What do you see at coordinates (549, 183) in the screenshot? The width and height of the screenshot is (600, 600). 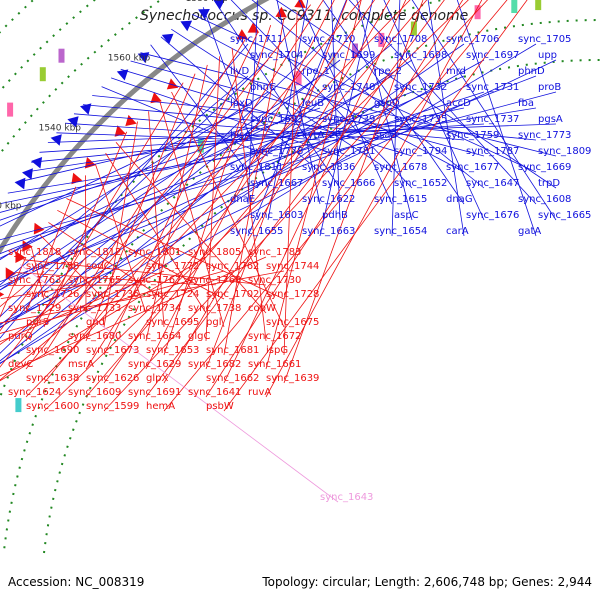 I see `forward-gene-label: trpD` at bounding box center [549, 183].